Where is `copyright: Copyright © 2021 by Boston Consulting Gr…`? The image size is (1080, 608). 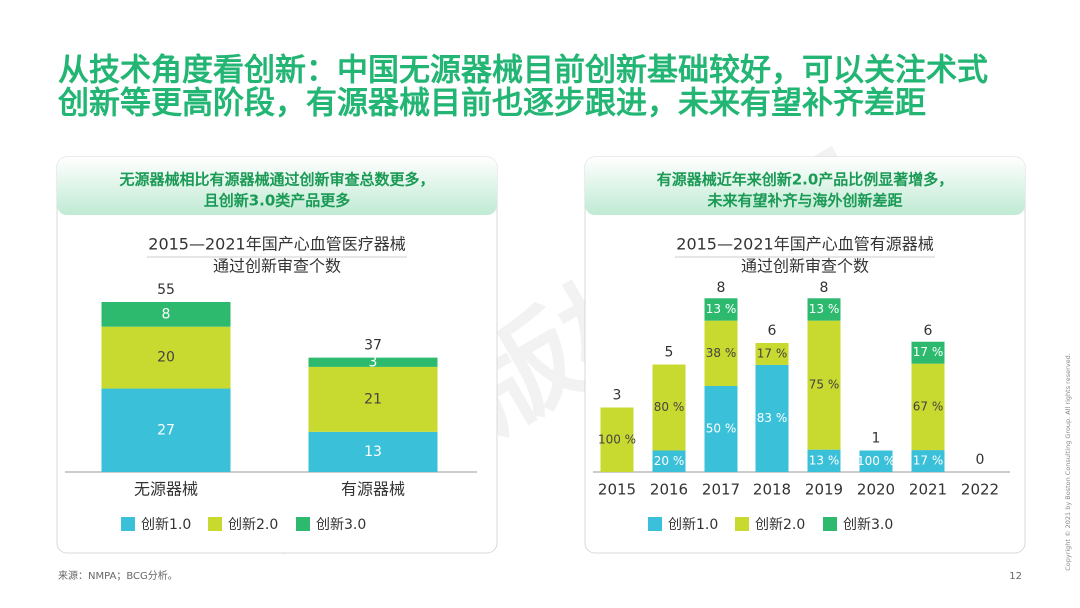 copyright: Copyright © 2021 by Boston Consulting Gr… is located at coordinates (1068, 462).